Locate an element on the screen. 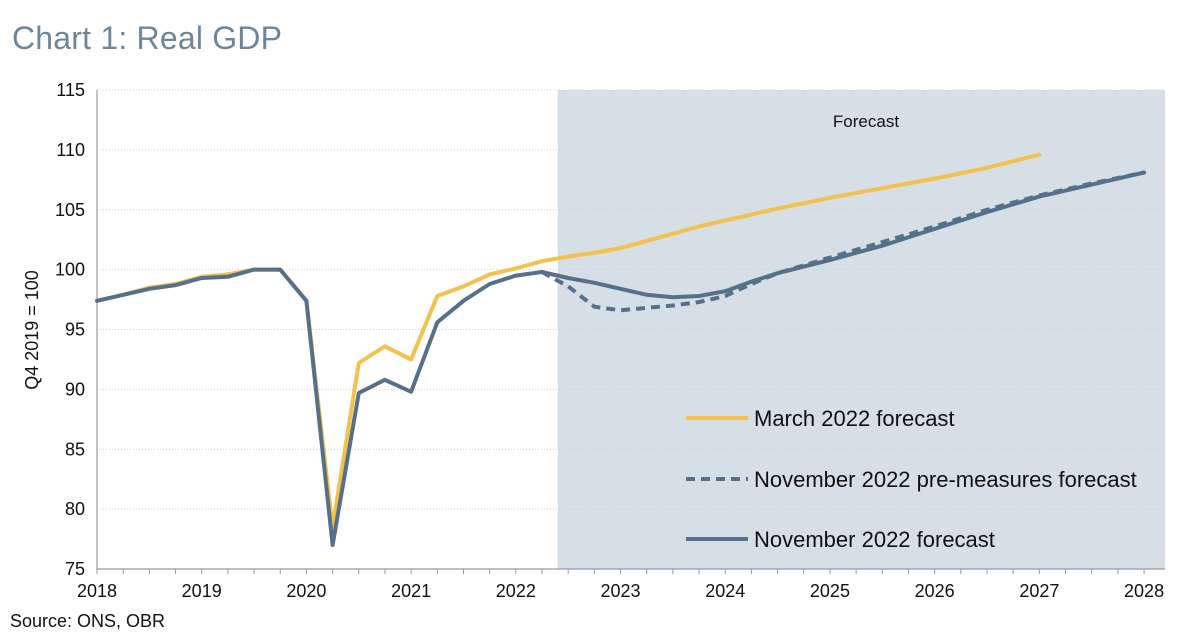  x-tick-label: 2023 is located at coordinates (621, 591).